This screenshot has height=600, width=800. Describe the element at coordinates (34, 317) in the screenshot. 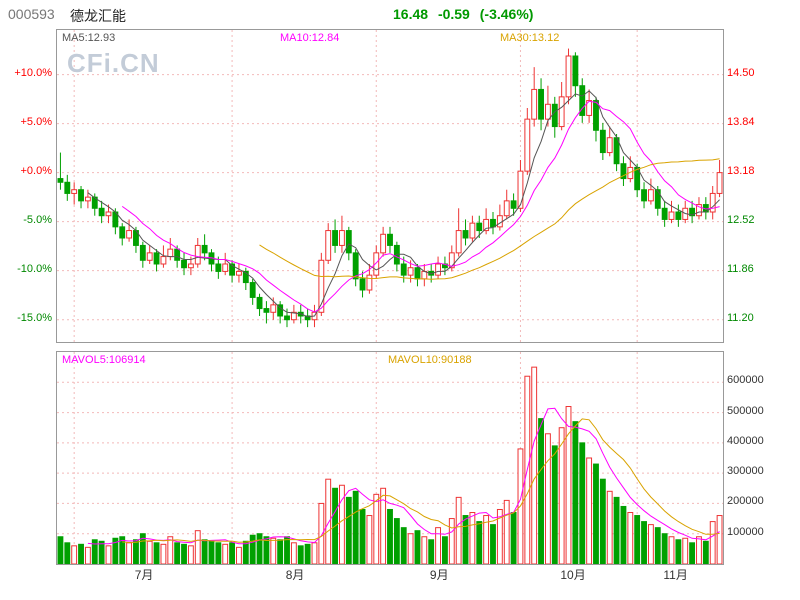

I see `percent-axis-label: -15.0%` at that location.